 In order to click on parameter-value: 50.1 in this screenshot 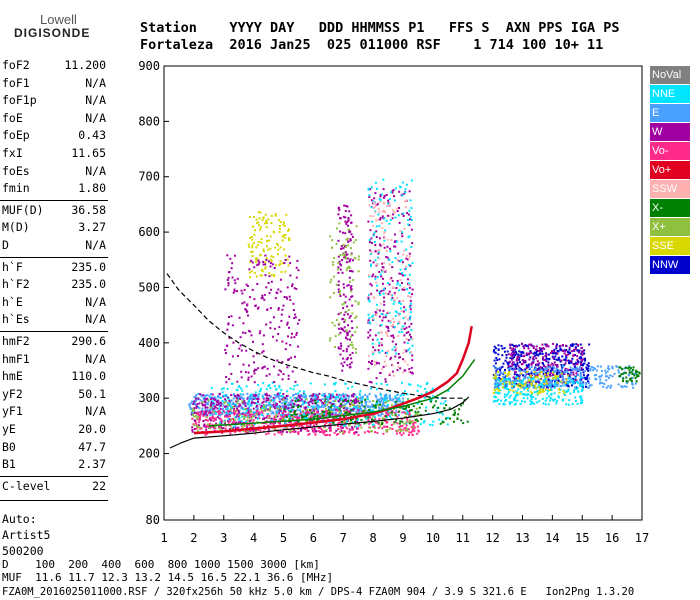, I will do `click(92, 393)`.